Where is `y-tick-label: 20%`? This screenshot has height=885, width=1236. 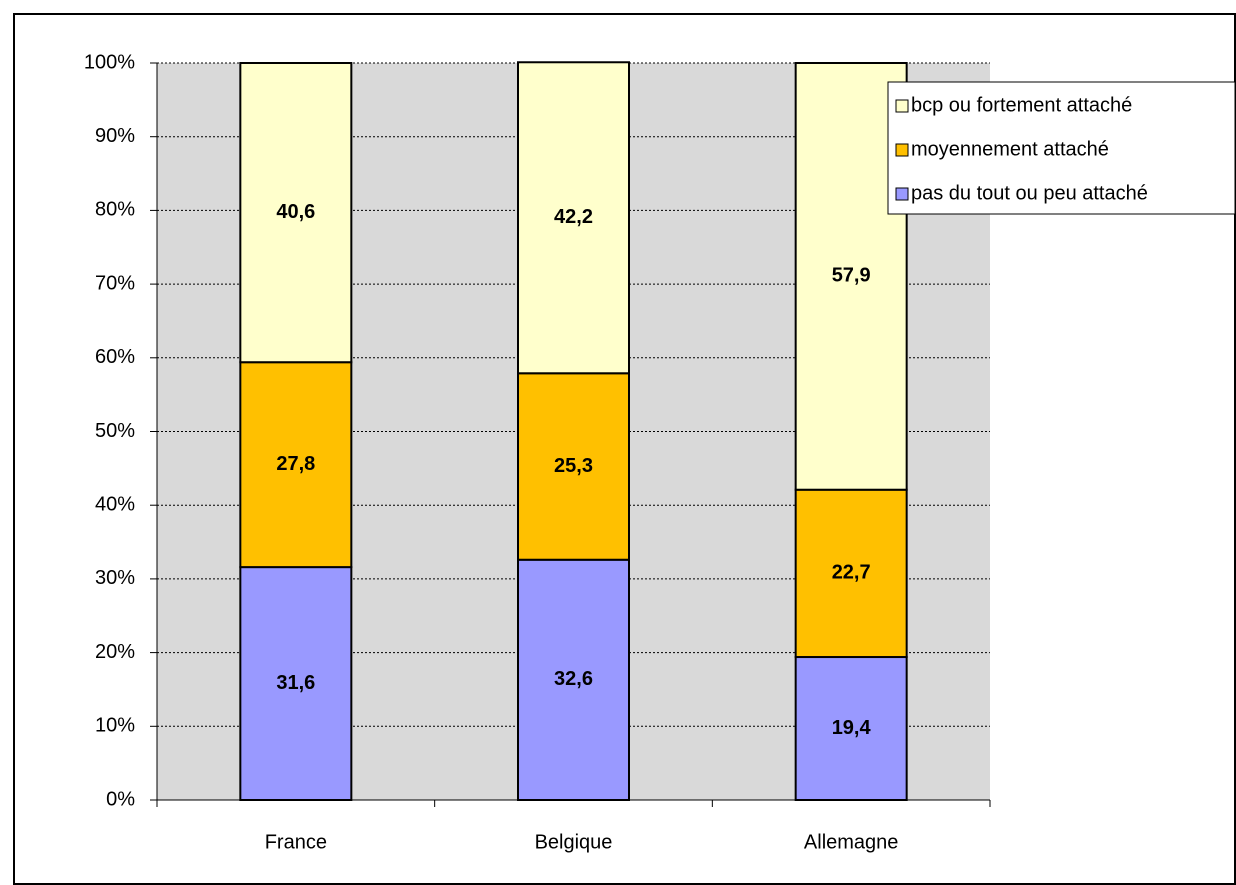 y-tick-label: 20% is located at coordinates (115, 652).